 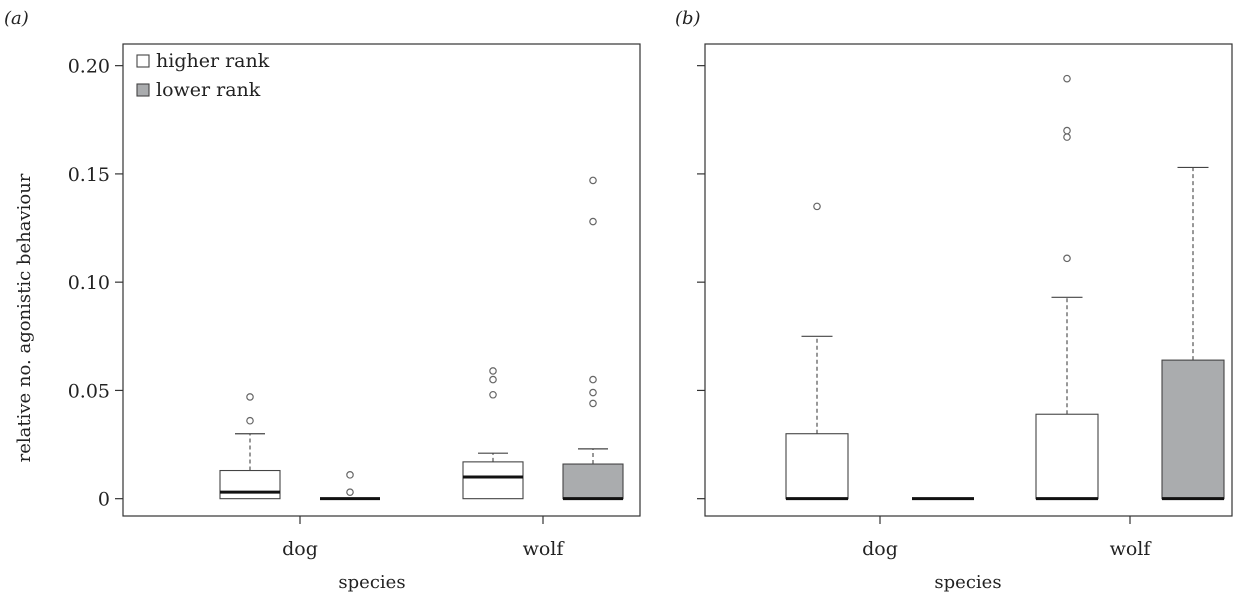 What do you see at coordinates (967, 582) in the screenshot?
I see `panel-b-x-axis-title: species` at bounding box center [967, 582].